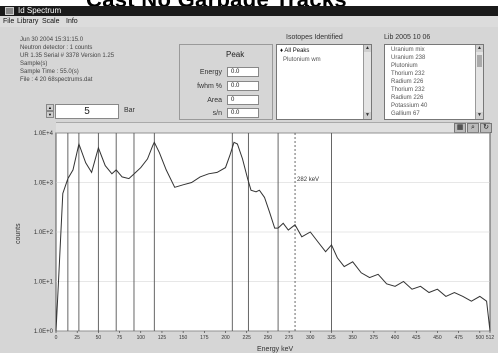 The width and height of the screenshot is (498, 353). I want to click on y-tick-label: 1.0E+3, so click(44, 184).